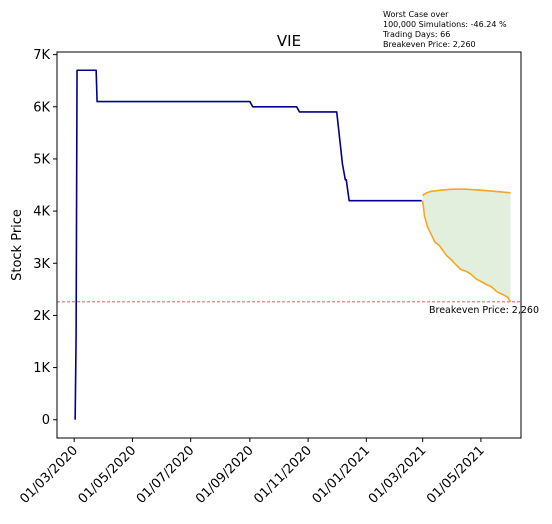 This screenshot has height=524, width=552. I want to click on simulation-range-band, so click(466, 245).